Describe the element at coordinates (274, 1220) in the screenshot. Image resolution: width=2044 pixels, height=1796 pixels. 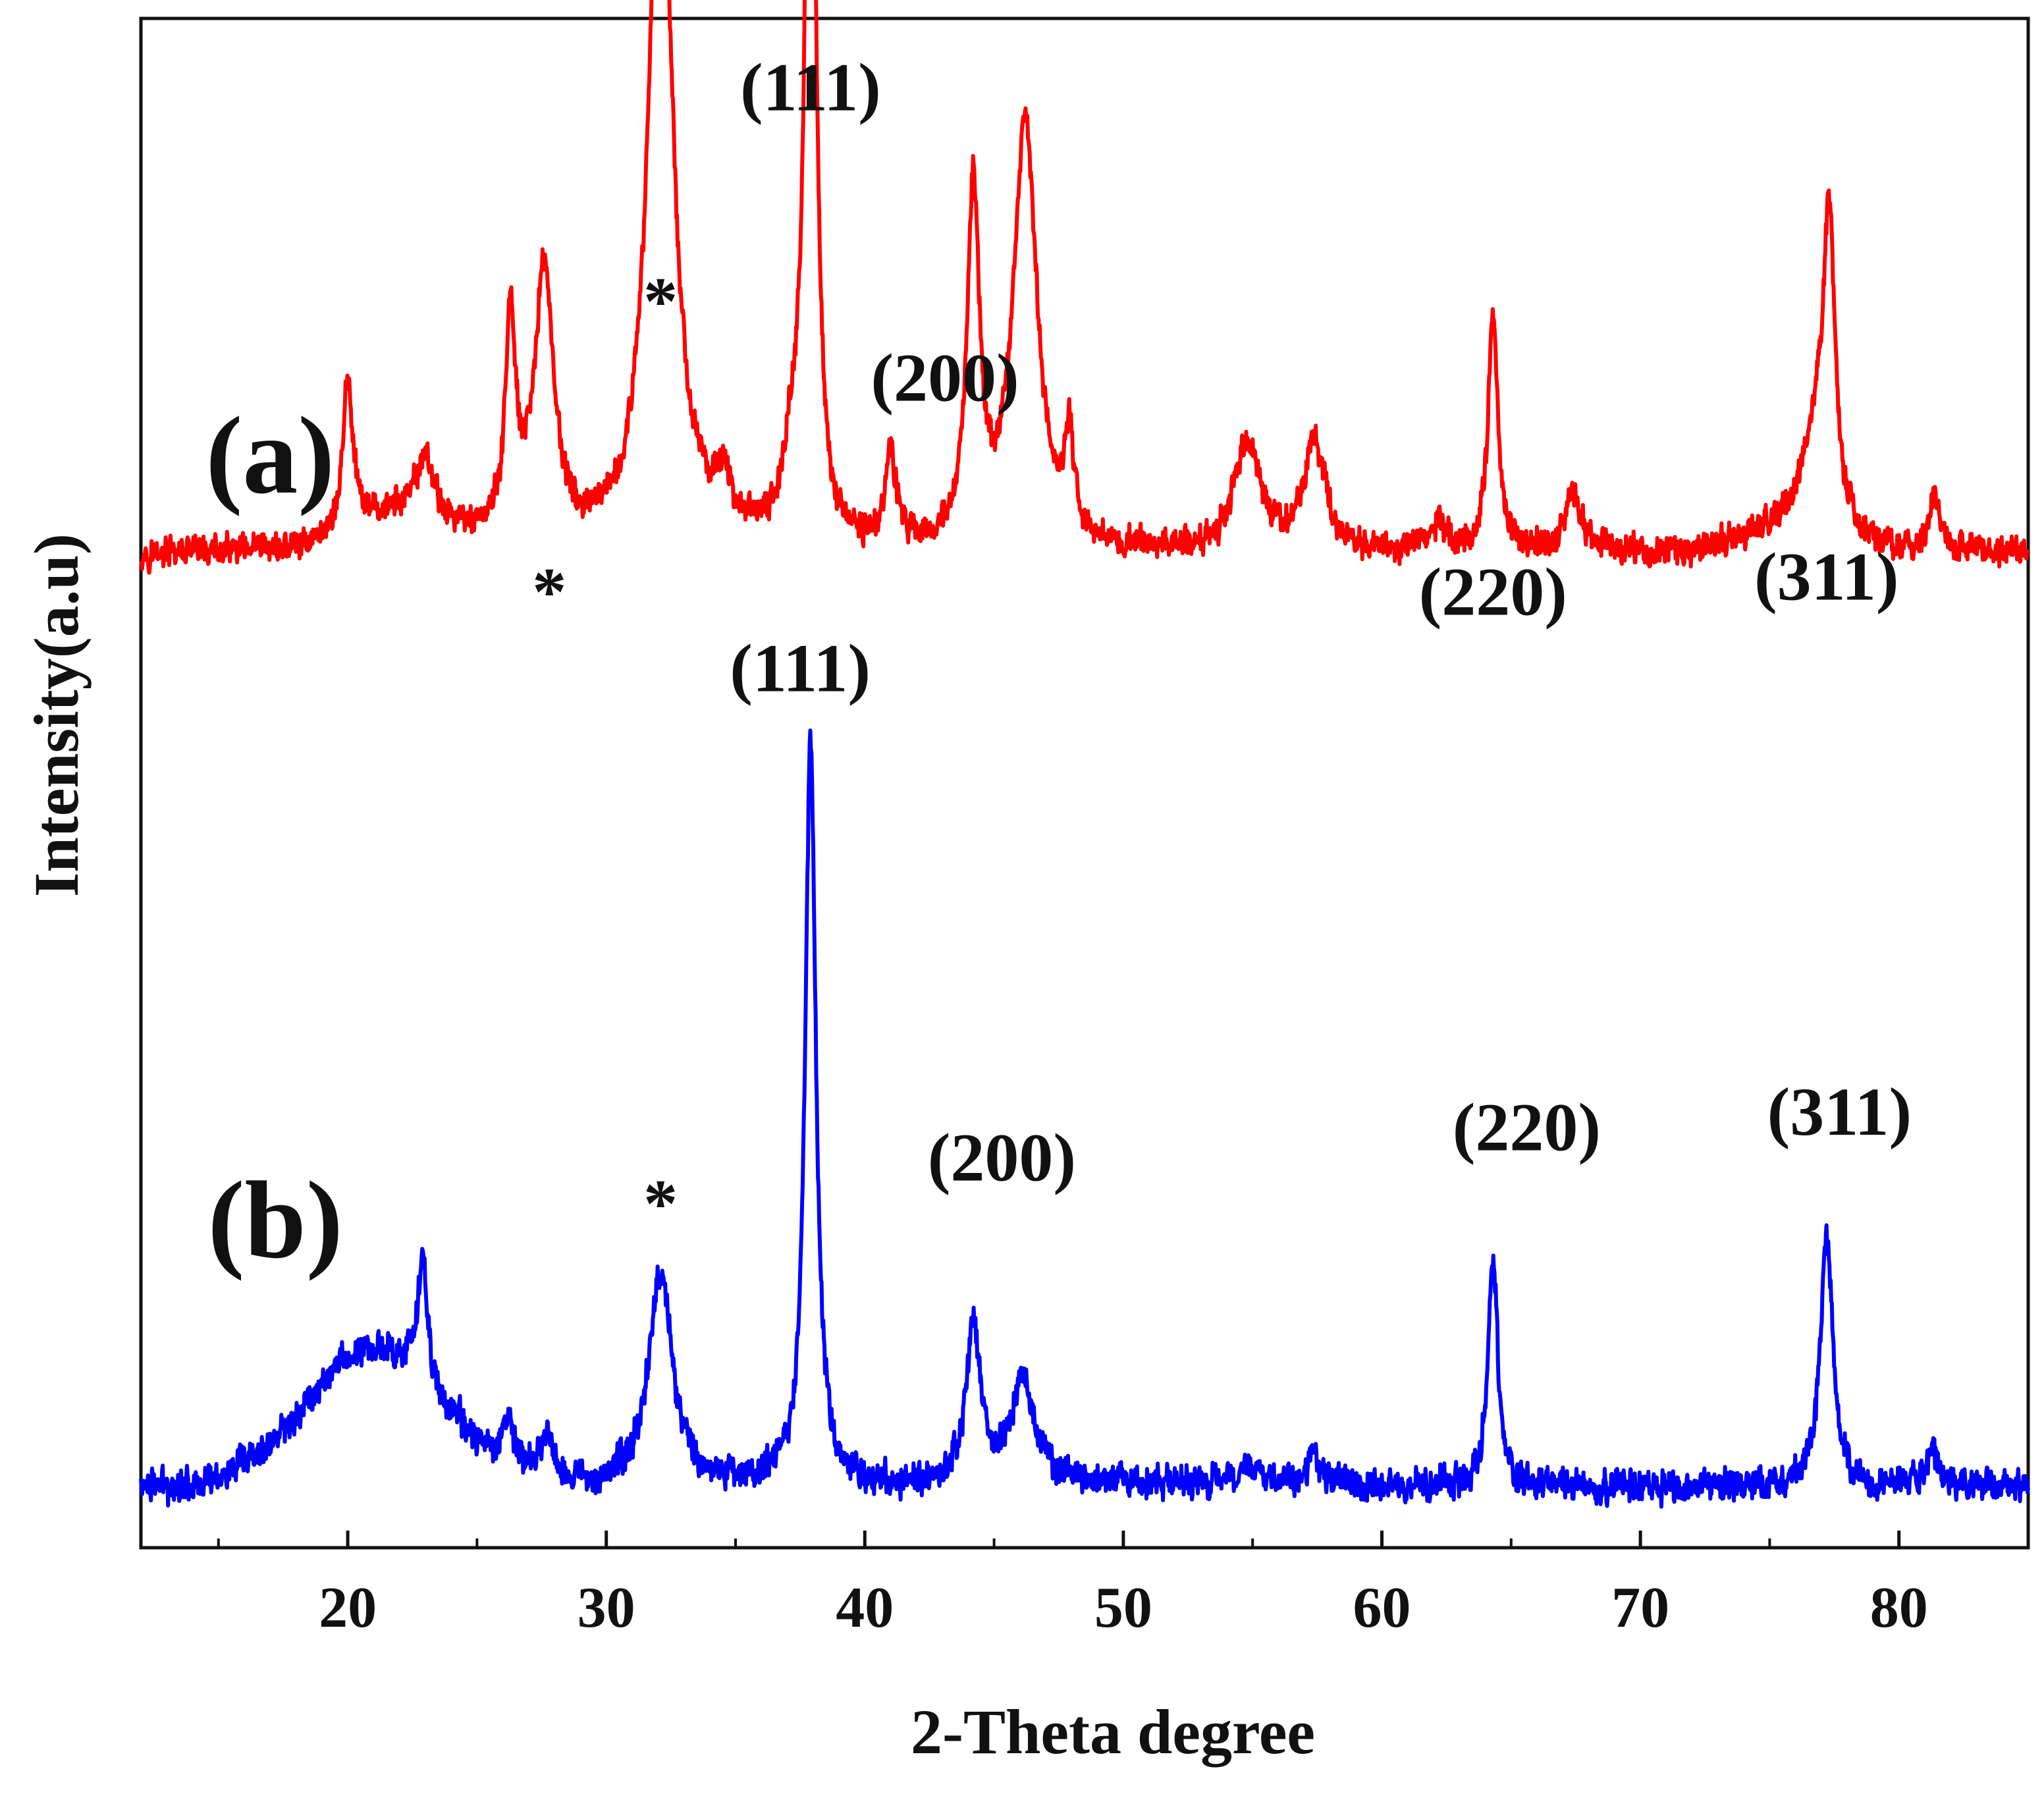
I see `series-label-b: (b)` at that location.